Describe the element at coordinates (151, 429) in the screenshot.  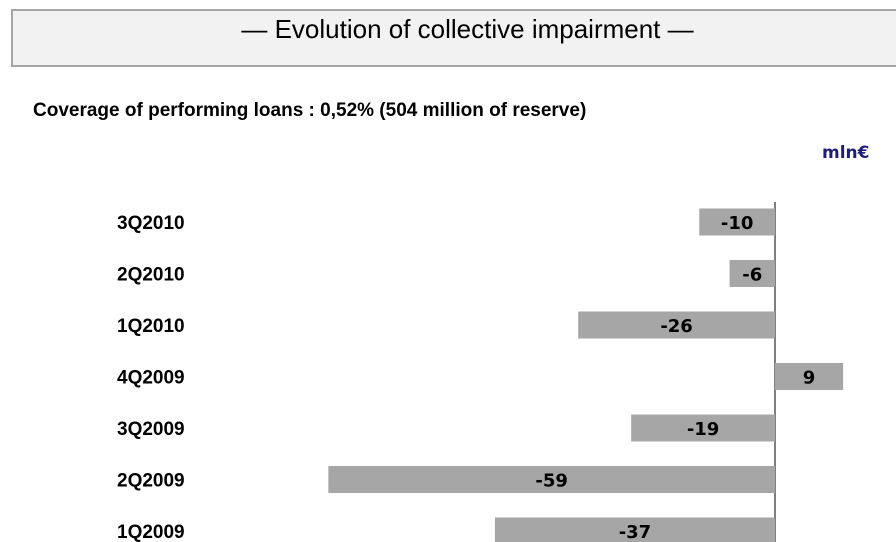
I see `category-label-3Q2009: 3Q2009` at that location.